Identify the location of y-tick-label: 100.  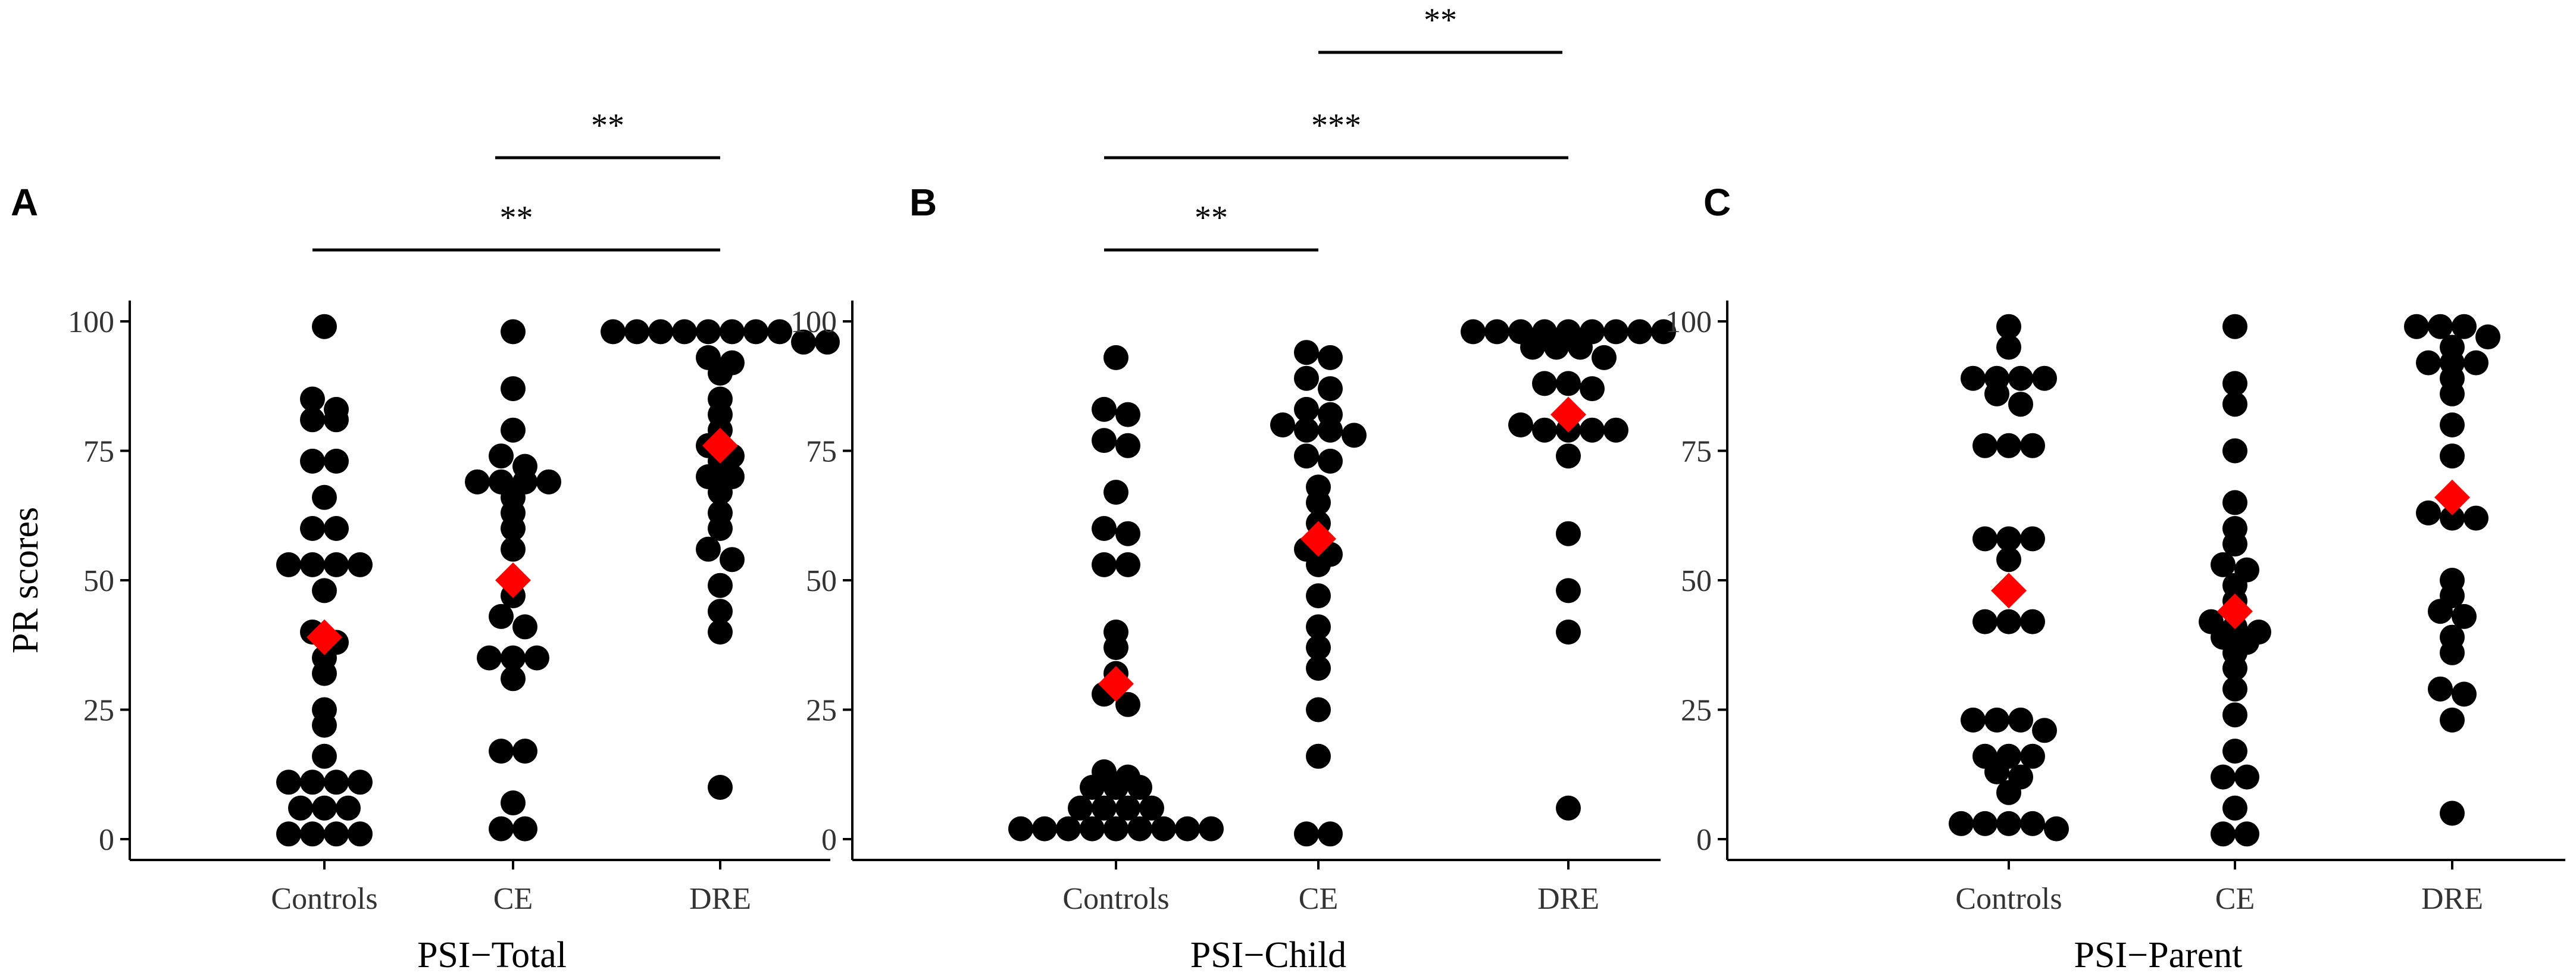
(813, 322).